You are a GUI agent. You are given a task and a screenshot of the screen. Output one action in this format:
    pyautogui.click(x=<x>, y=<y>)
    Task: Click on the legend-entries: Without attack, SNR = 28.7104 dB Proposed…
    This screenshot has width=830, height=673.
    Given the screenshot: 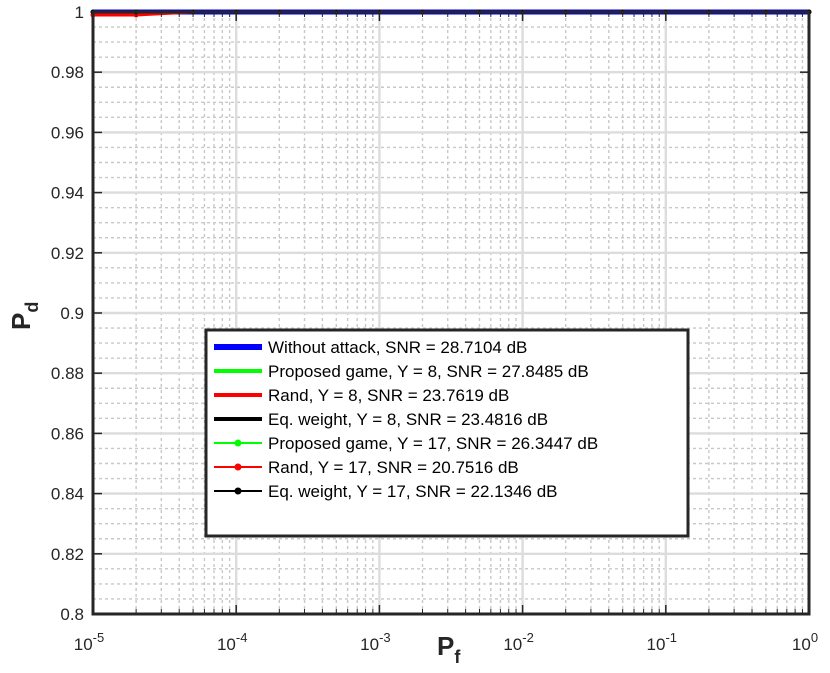 What is the action you would take?
    pyautogui.click(x=406, y=419)
    